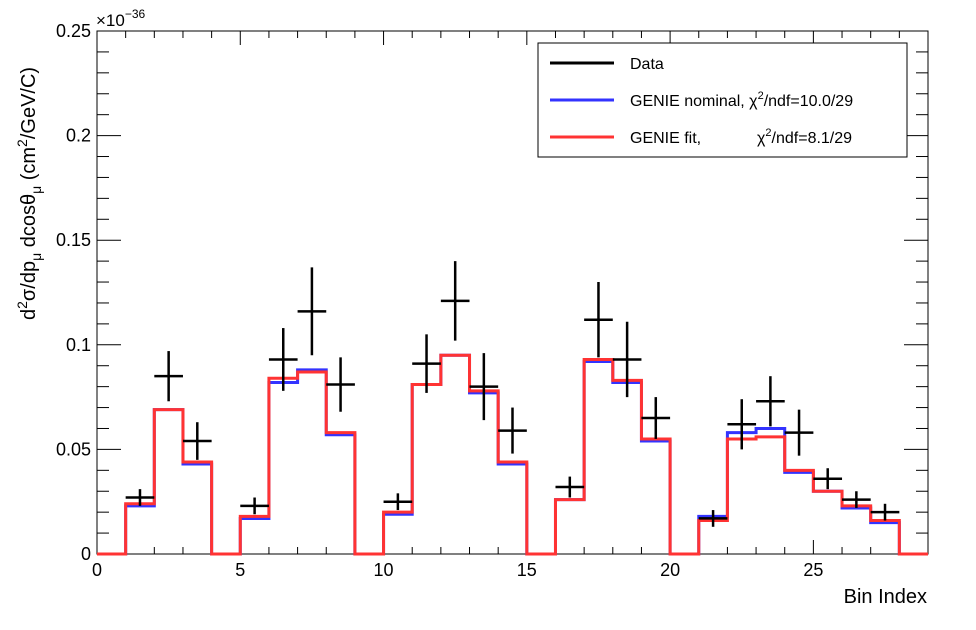 Image resolution: width=976 pixels, height=630 pixels. Describe the element at coordinates (78, 345) in the screenshot. I see `y-tick-label: 0.1` at that location.